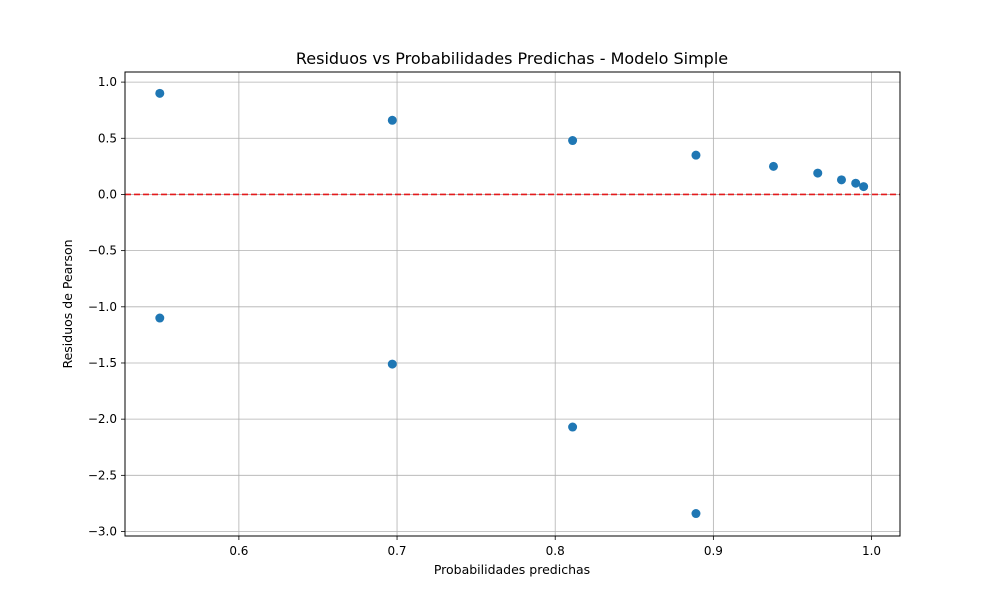 The image size is (1000, 600). Describe the element at coordinates (107, 194) in the screenshot. I see `y-tick-label: 0.0` at that location.